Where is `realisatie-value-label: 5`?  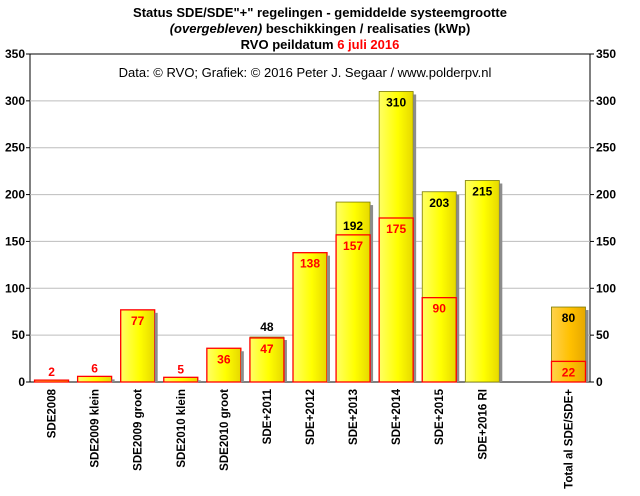 realisatie-value-label: 5 is located at coordinates (180, 369).